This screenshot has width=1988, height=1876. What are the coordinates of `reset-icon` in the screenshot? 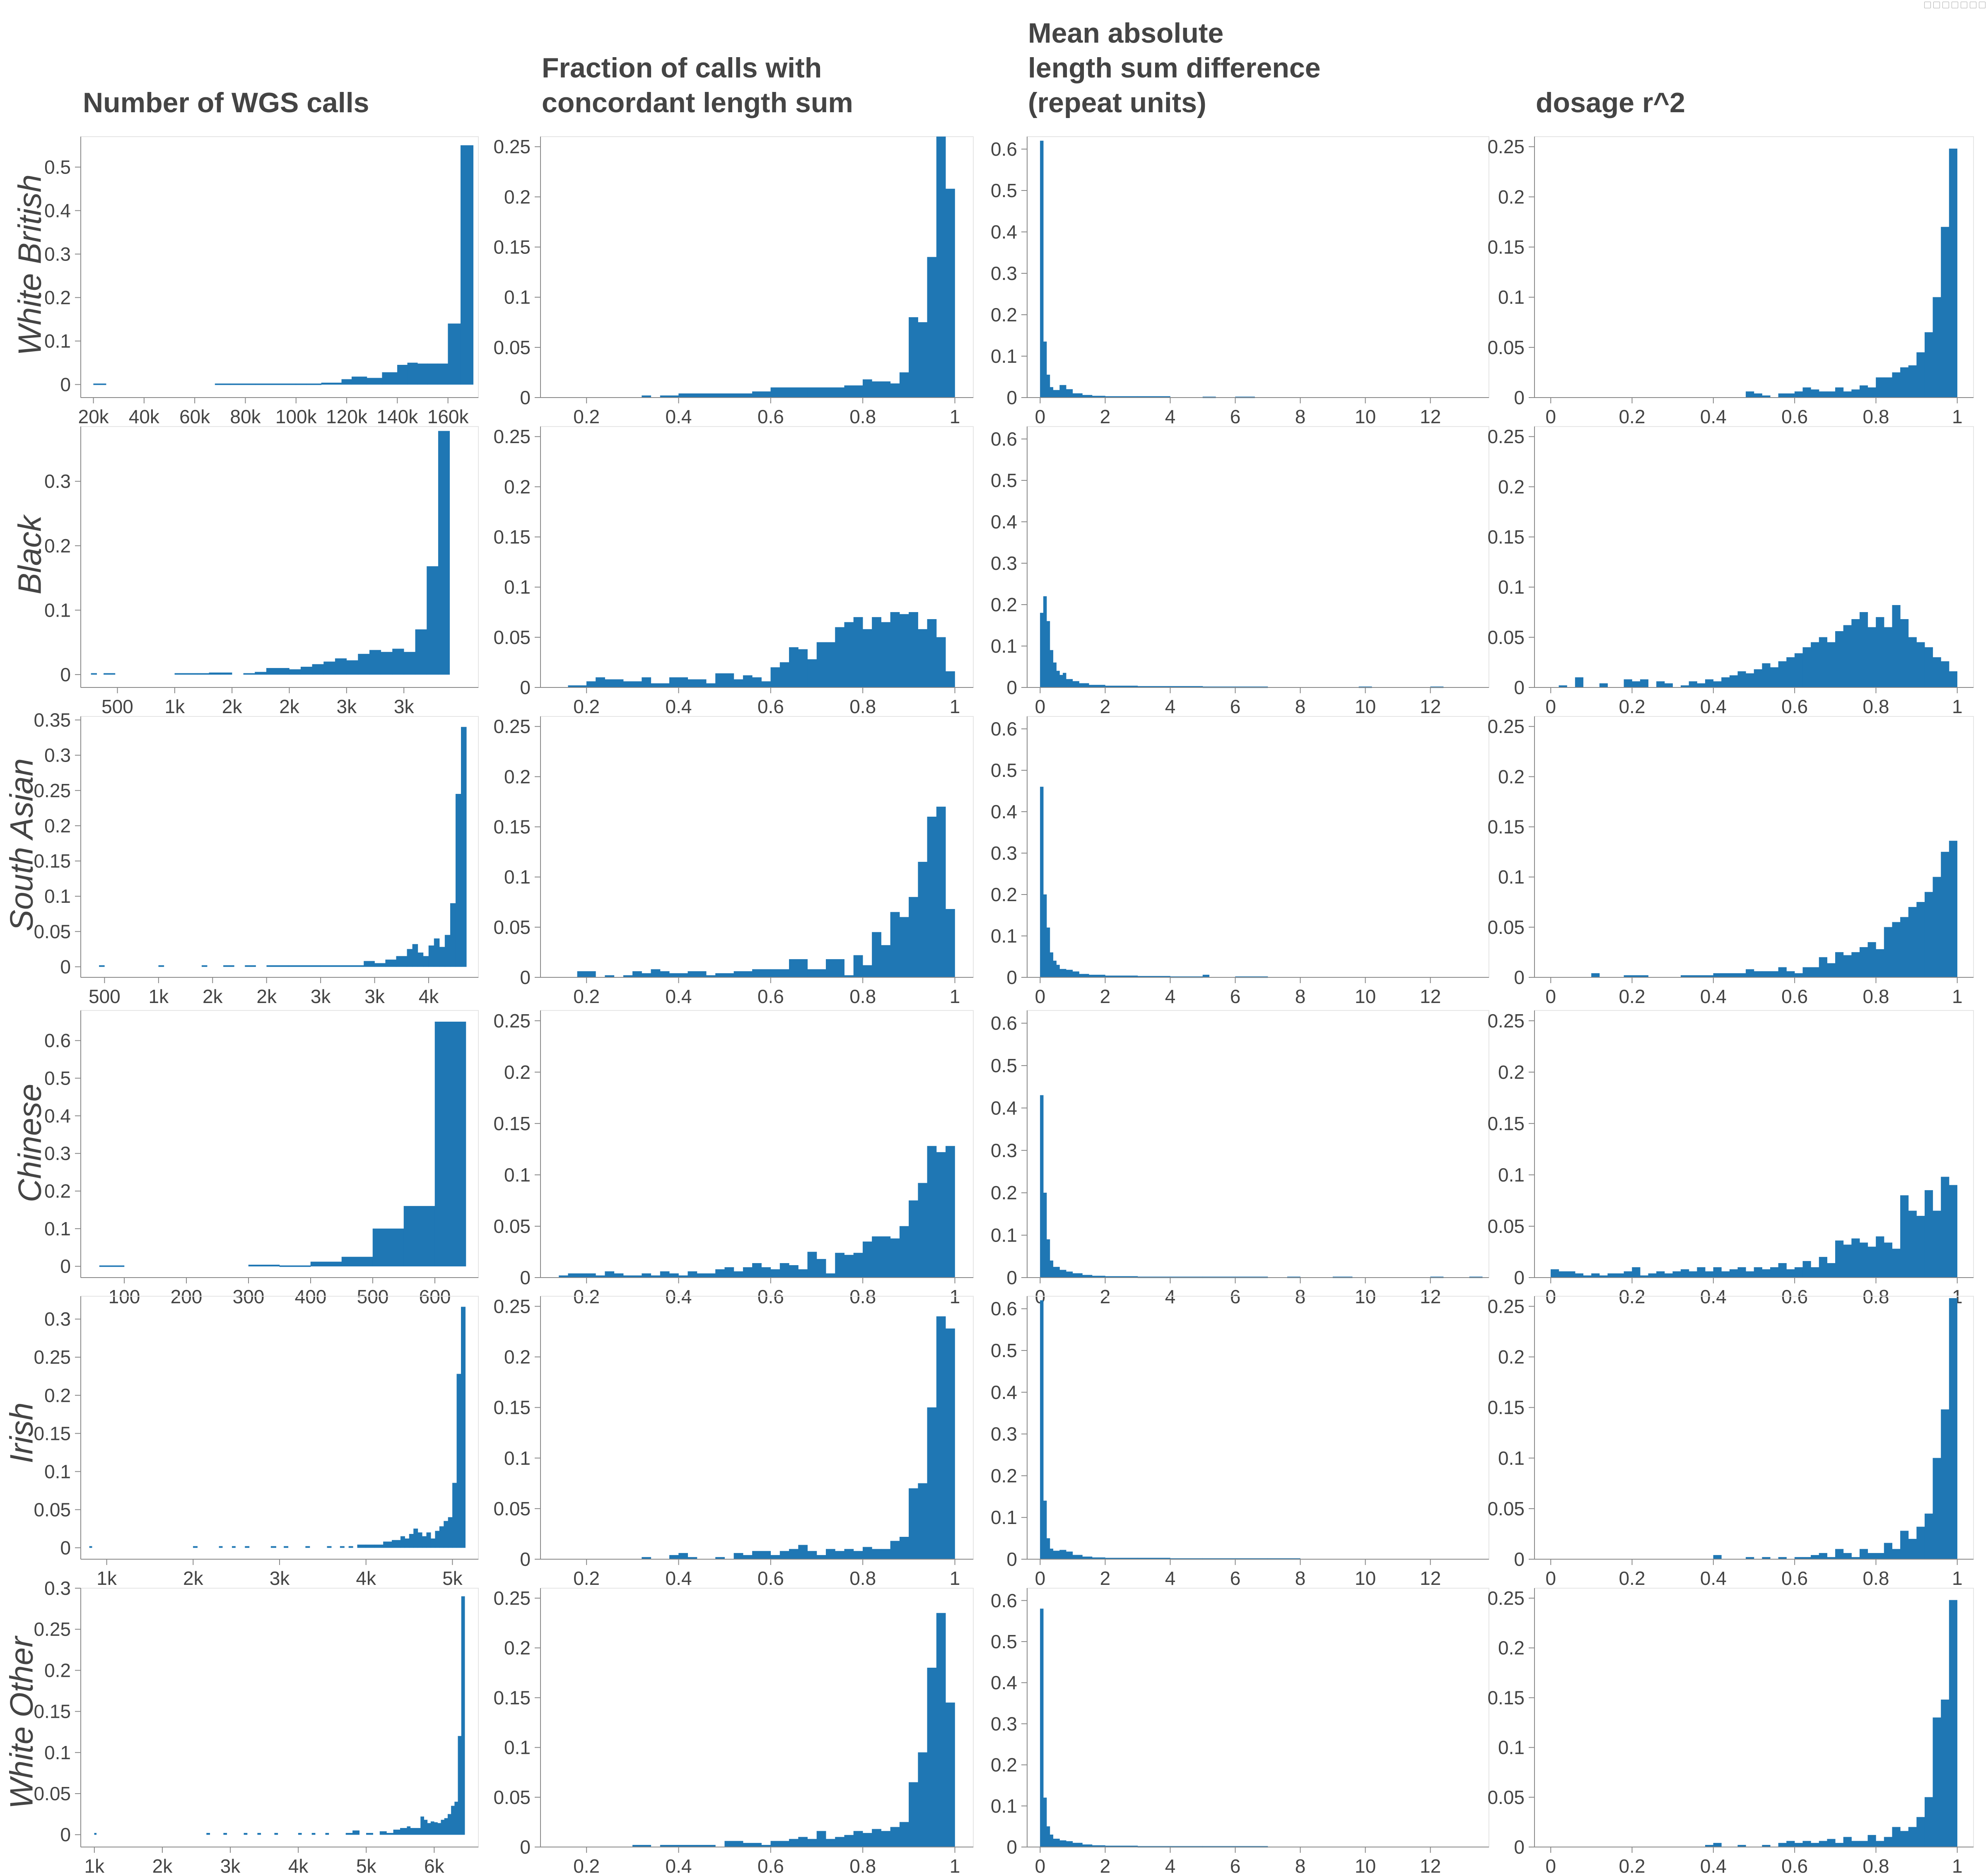 It's located at (1964, 5).